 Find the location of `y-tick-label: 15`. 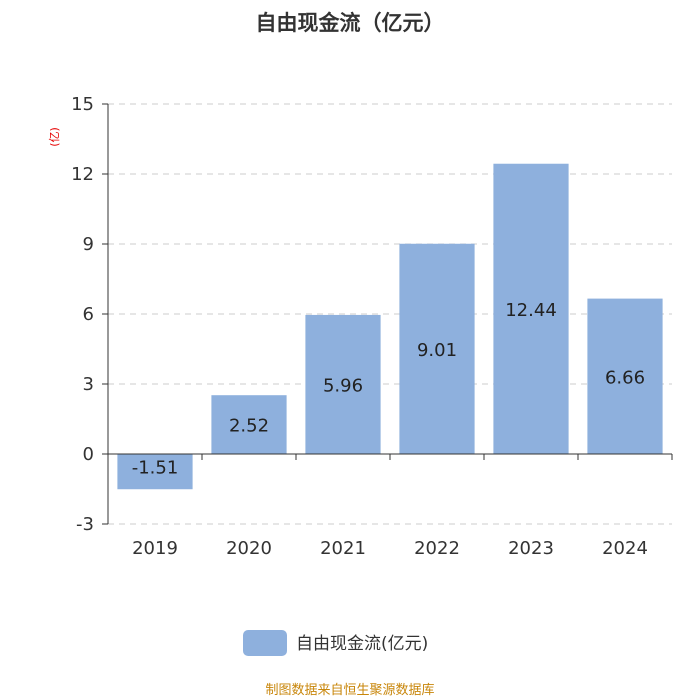

y-tick-label: 15 is located at coordinates (82, 104).